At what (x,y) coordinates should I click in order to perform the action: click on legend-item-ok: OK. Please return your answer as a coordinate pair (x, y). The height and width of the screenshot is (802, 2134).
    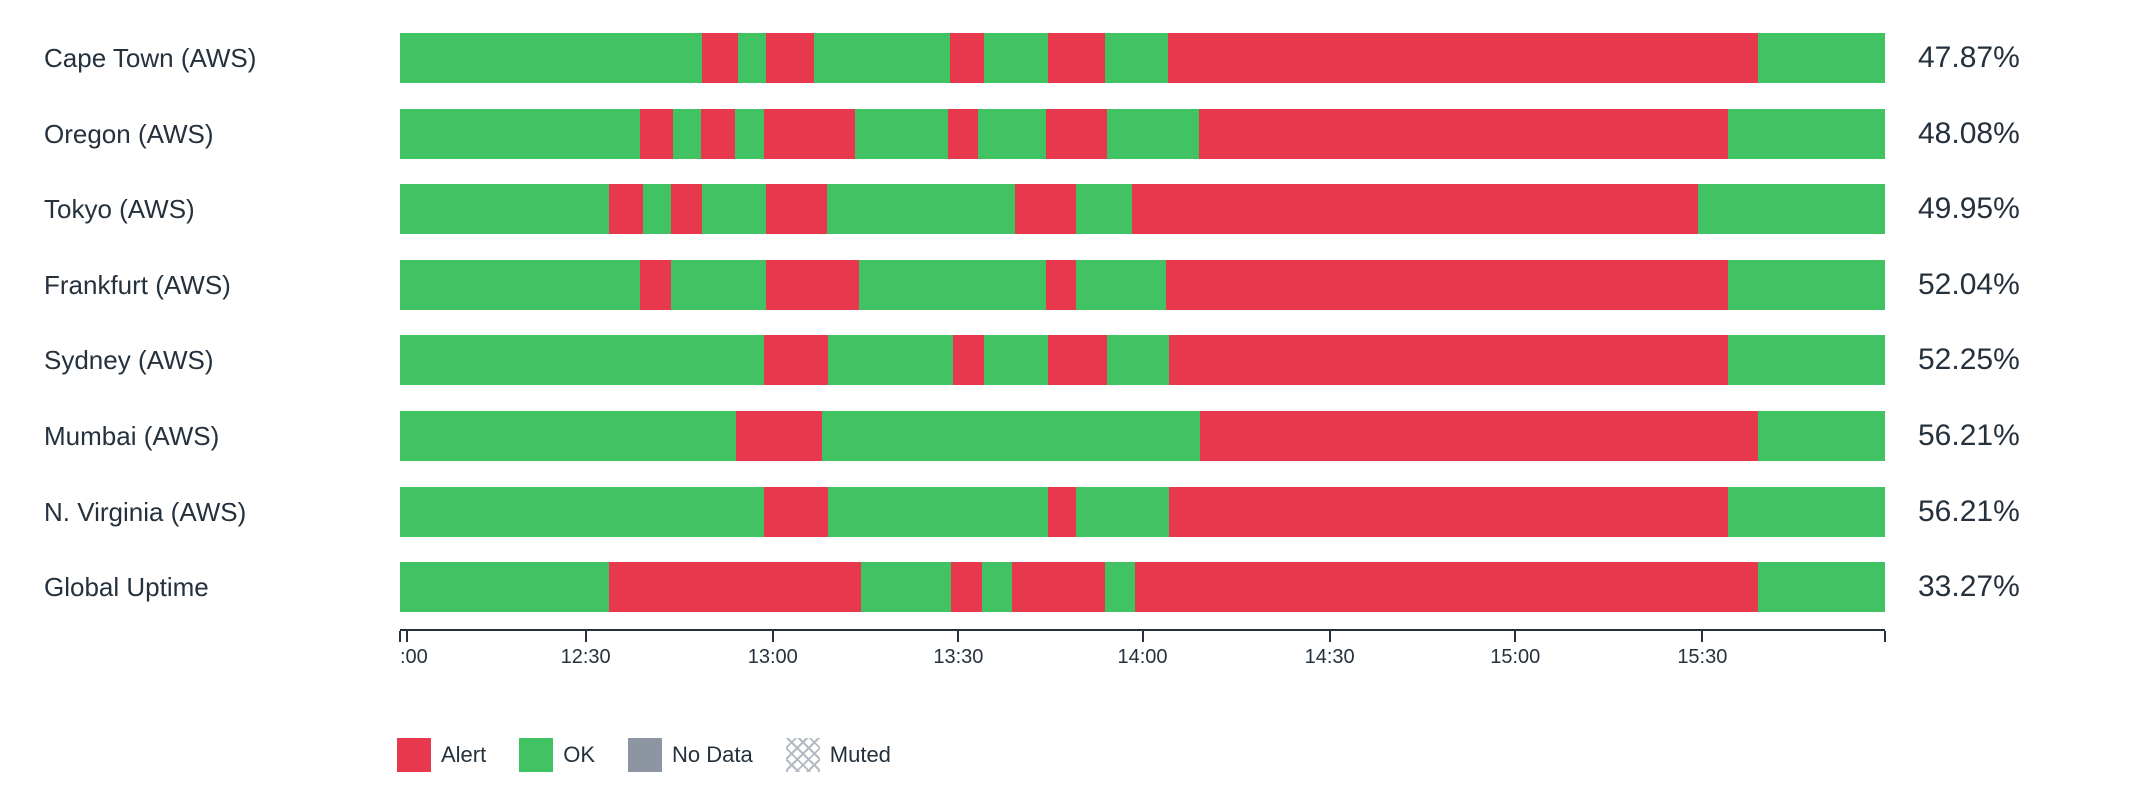
    Looking at the image, I should click on (557, 755).